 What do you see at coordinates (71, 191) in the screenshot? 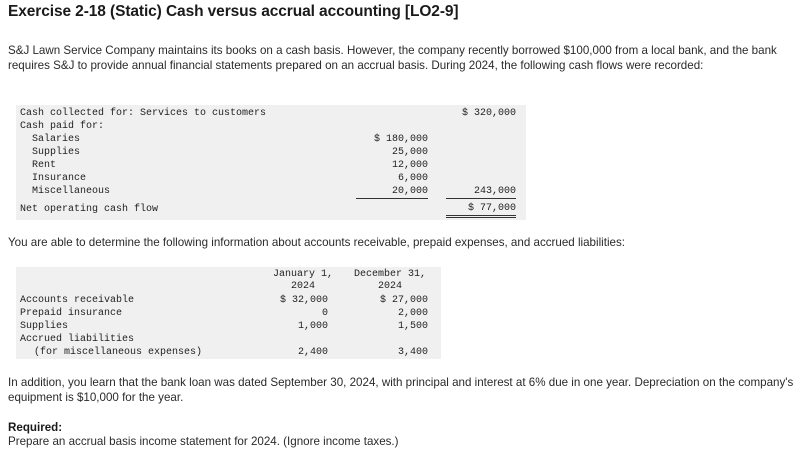
I see `item-label-miscellaneous: Miscellaneous` at bounding box center [71, 191].